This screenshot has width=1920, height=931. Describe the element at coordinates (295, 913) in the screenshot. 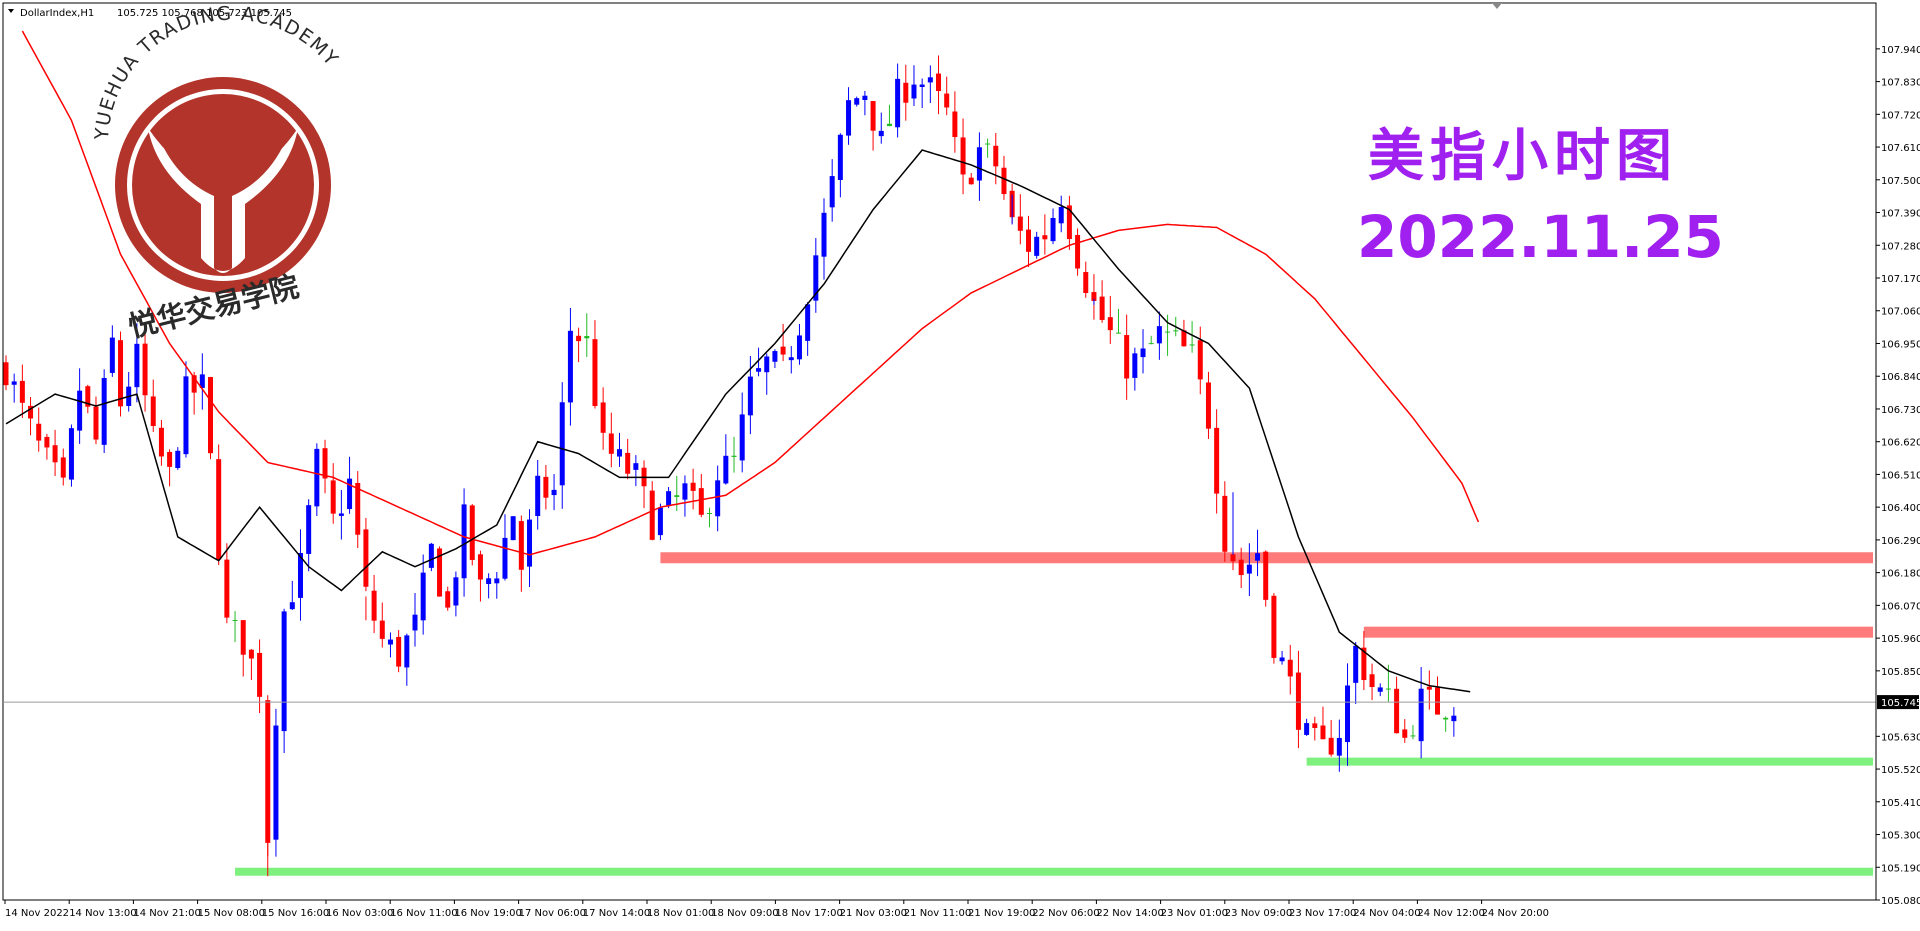

I see `x-tick-label: 15 Nov 16:00` at that location.